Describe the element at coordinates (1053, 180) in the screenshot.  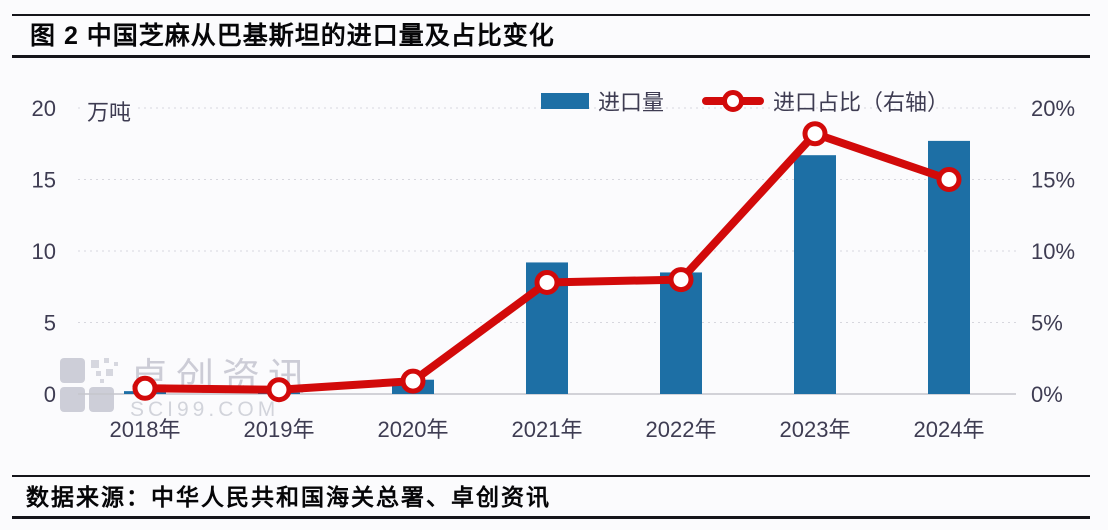
I see `right-axis-tick: 15%` at that location.